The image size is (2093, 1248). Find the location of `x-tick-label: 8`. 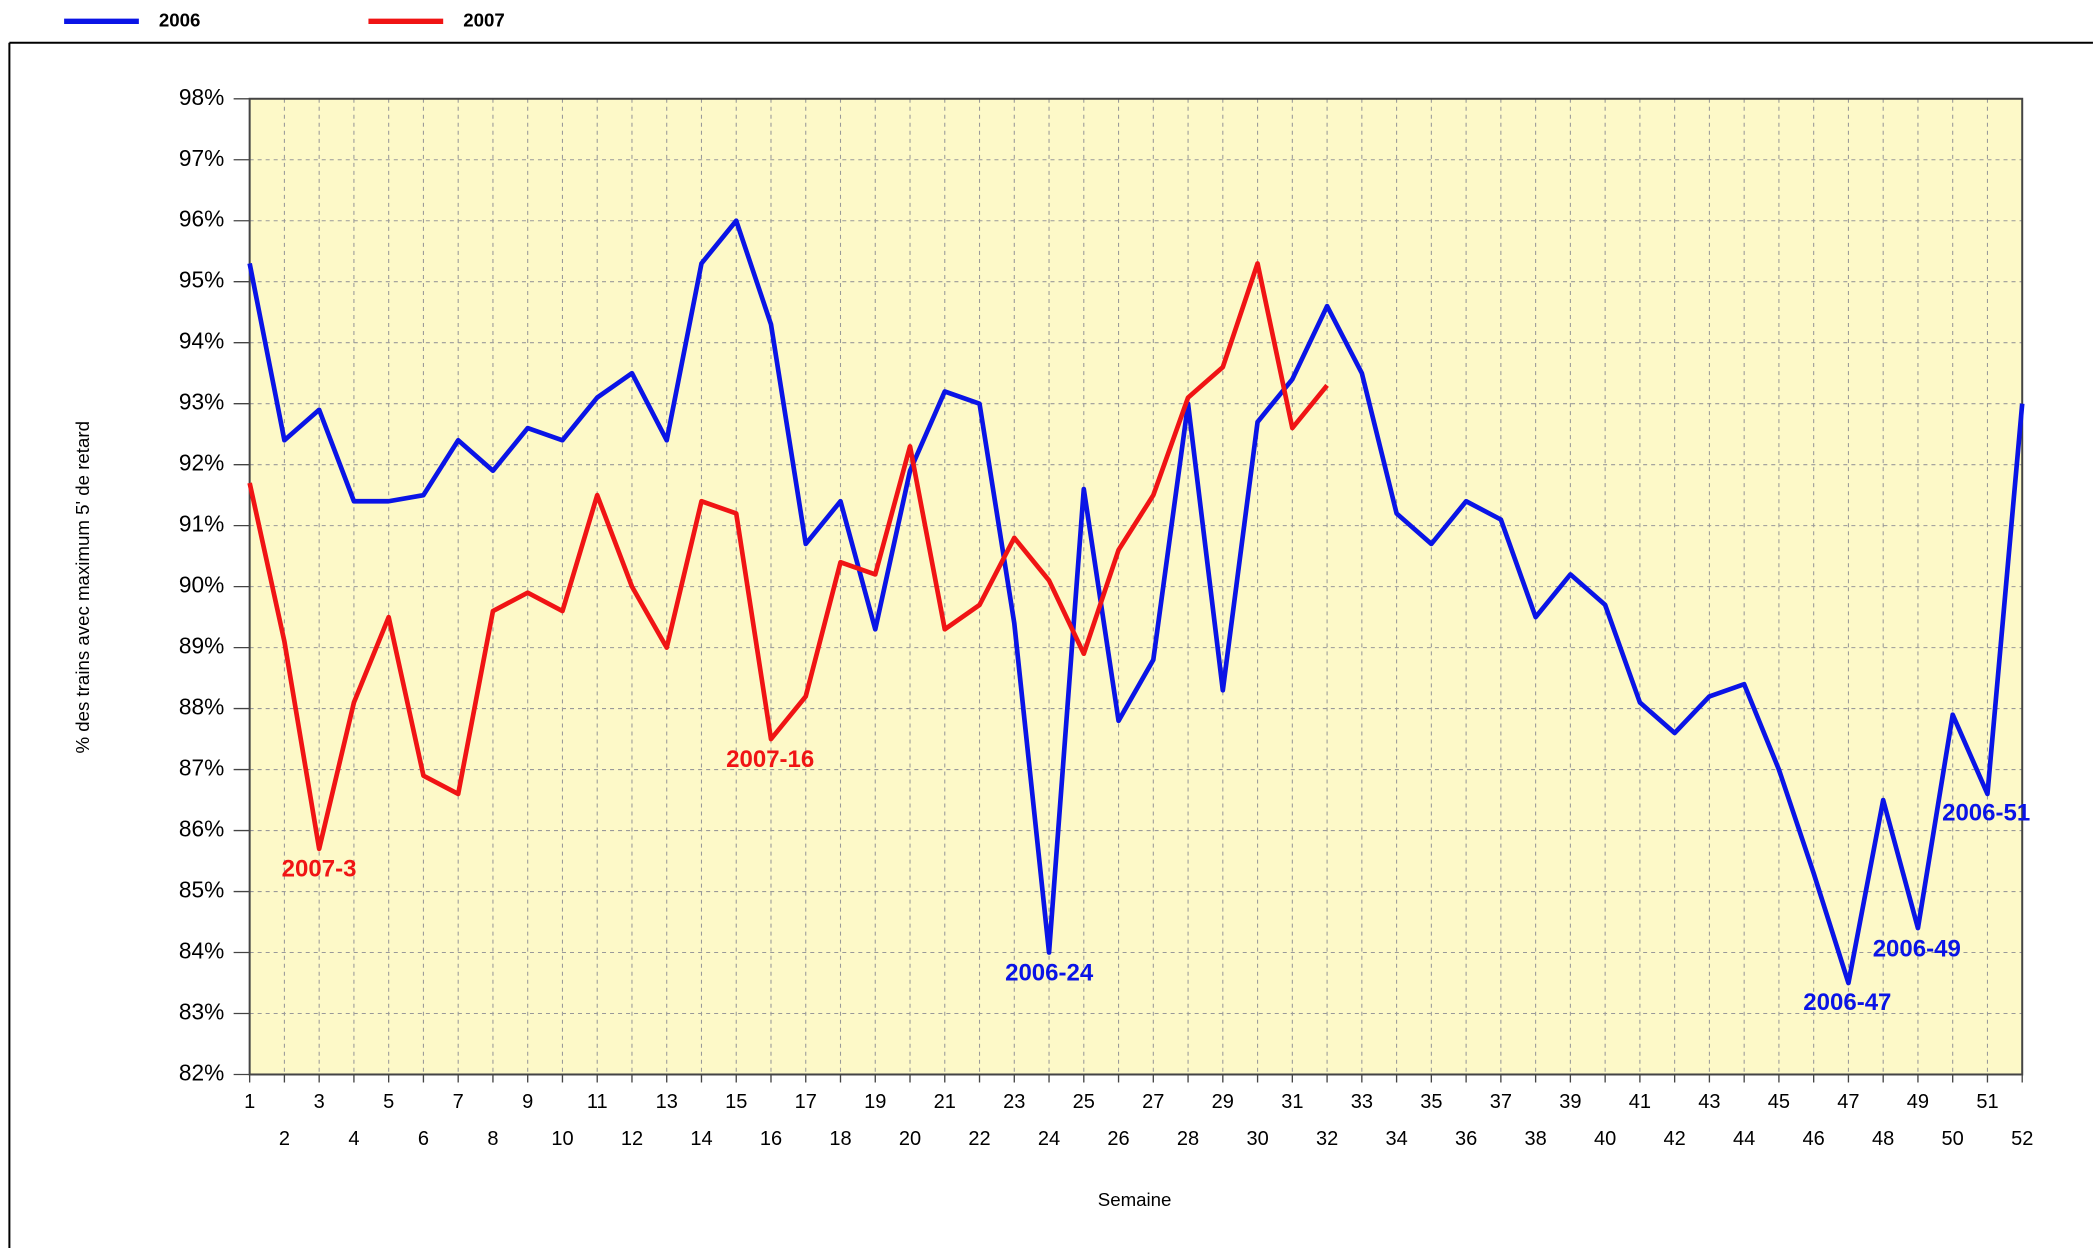

x-tick-label: 8 is located at coordinates (492, 1139).